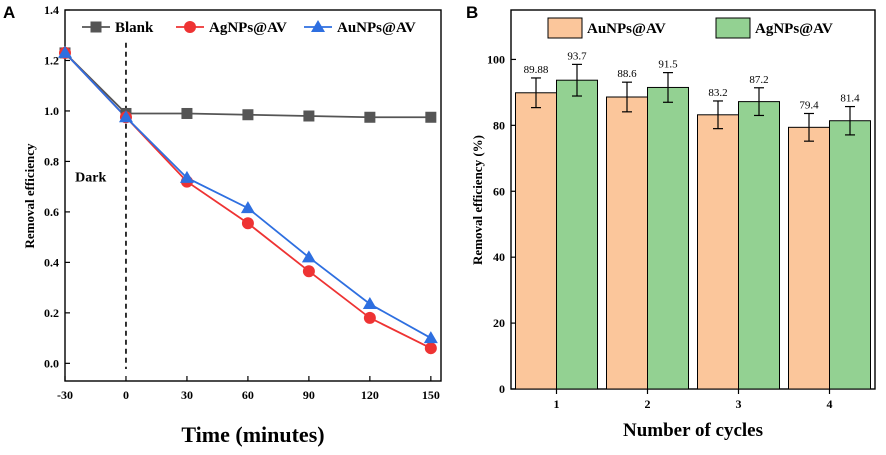  I want to click on y-tick-label: 1.4, so click(51, 10).